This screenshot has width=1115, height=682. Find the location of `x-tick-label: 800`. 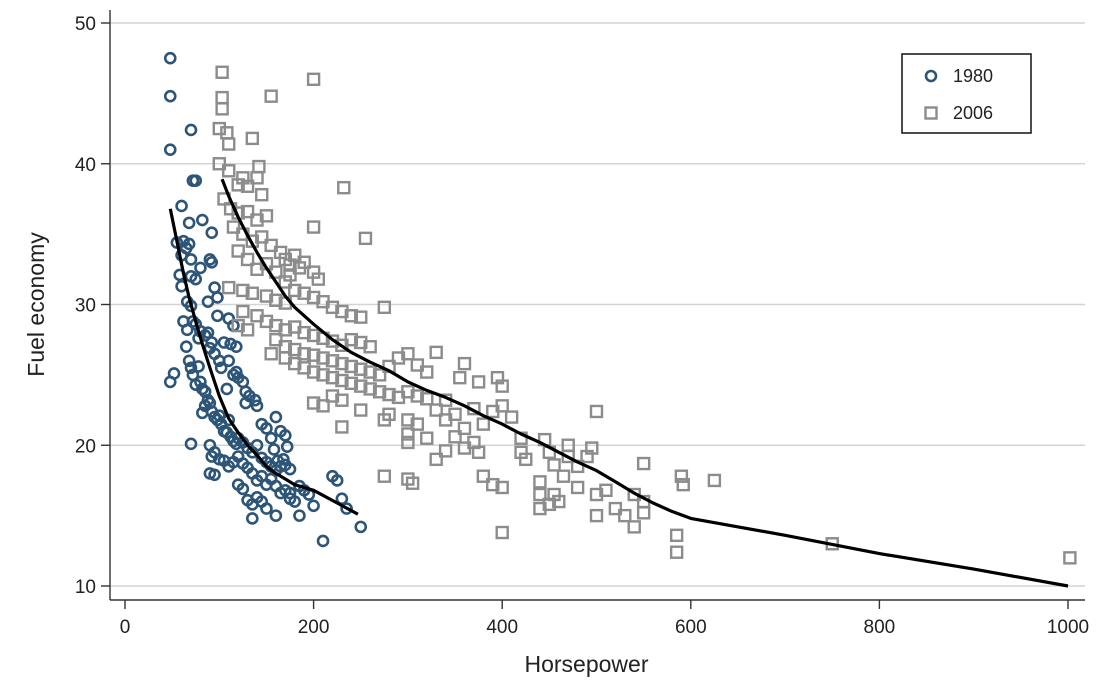

x-tick-label: 800 is located at coordinates (880, 627).